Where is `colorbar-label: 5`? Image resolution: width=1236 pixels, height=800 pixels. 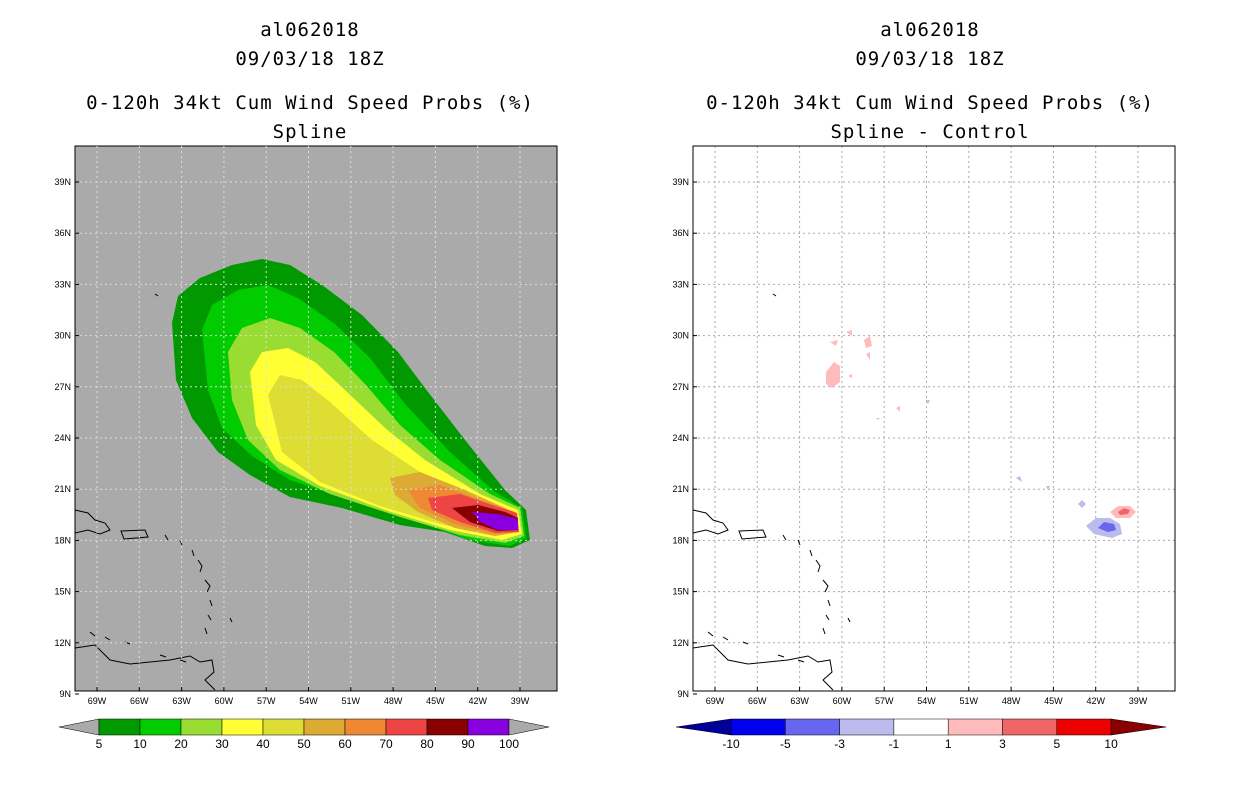 colorbar-label: 5 is located at coordinates (99, 744).